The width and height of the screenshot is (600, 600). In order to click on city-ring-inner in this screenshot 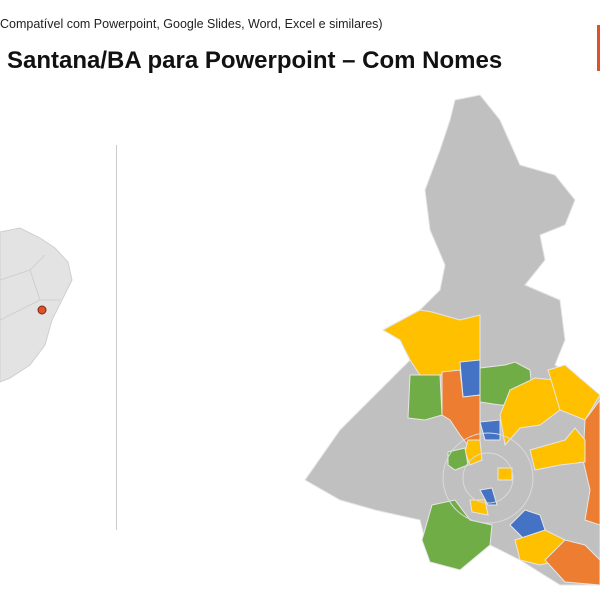, I will do `click(488, 478)`.